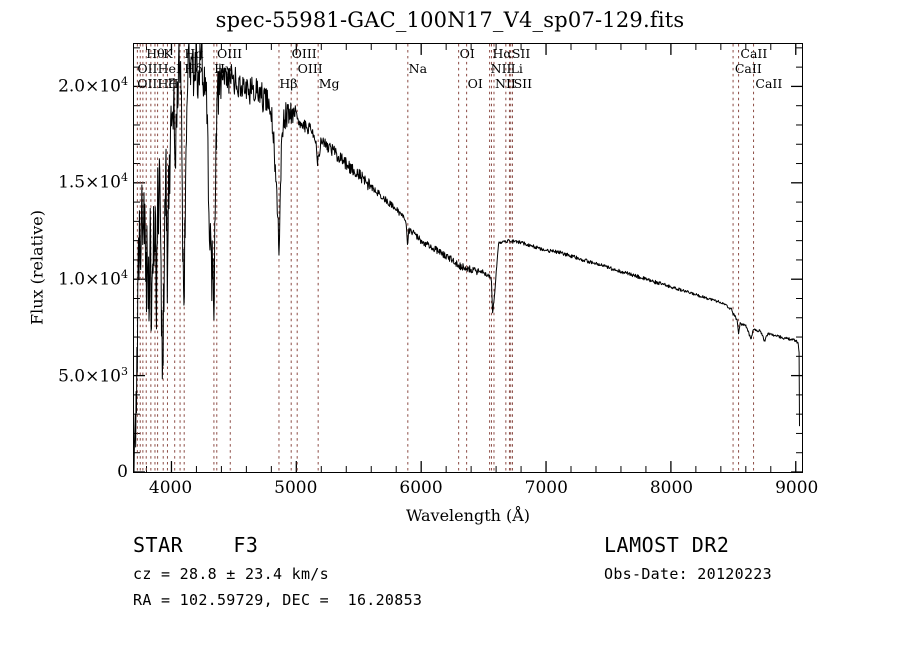 The image size is (900, 649). Describe the element at coordinates (450, 20) in the screenshot. I see `page-title: spec-55981-GAC_100N17_V4_sp07-129.fits` at that location.